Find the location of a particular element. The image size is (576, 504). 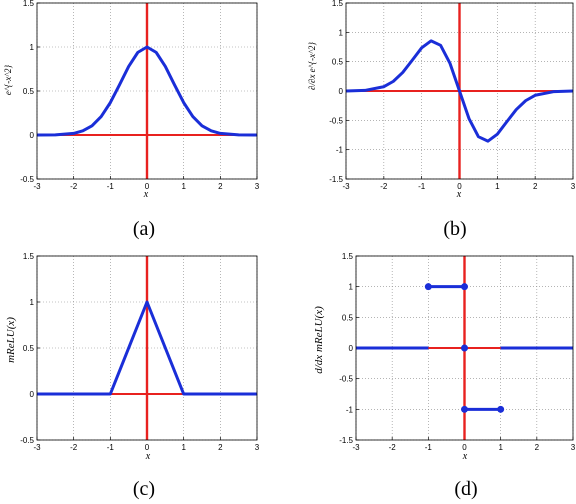

xlabel-a: x is located at coordinates (146, 194).